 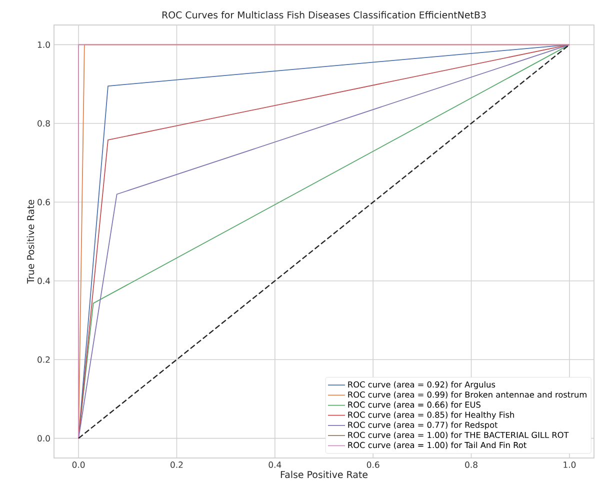 What do you see at coordinates (422, 385) in the screenshot?
I see `legend-label: ROC curve (area = 0.92) for Argulus` at bounding box center [422, 385].